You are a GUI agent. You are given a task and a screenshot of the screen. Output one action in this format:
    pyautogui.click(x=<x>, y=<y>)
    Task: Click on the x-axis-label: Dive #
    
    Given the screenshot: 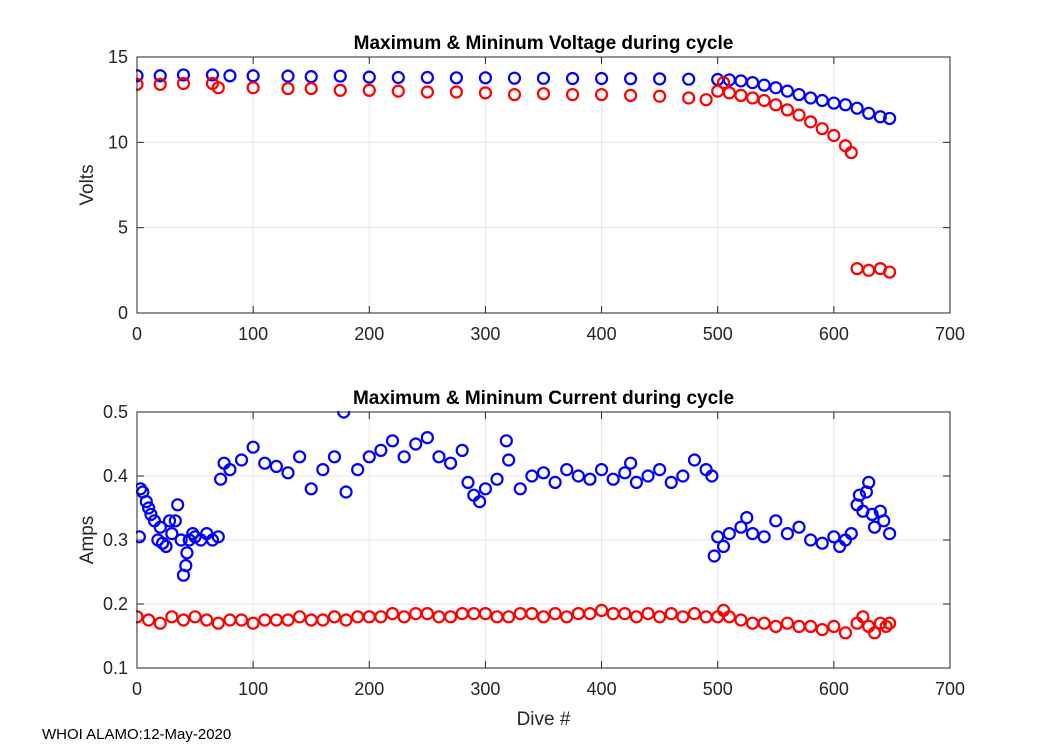 What is the action you would take?
    pyautogui.click(x=544, y=719)
    